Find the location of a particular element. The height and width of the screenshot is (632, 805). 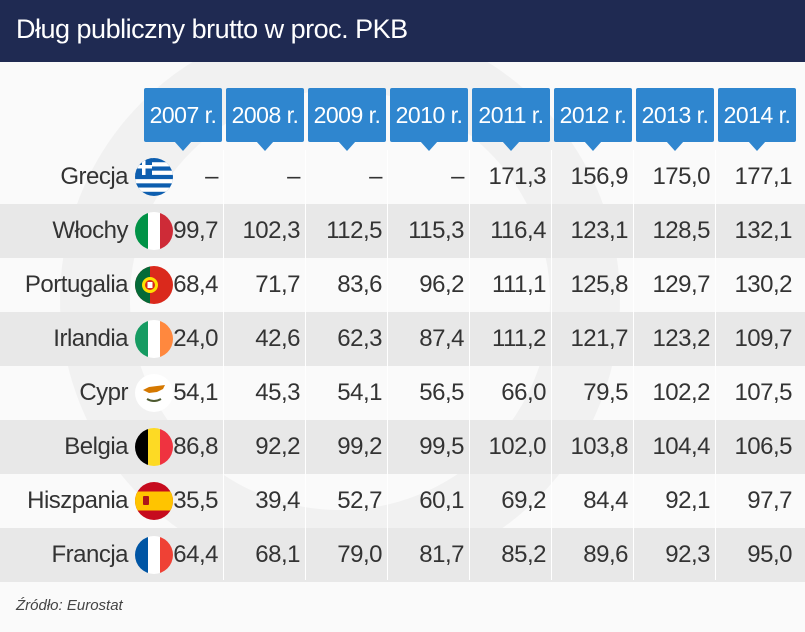

column-header-2011: 2011 r. is located at coordinates (511, 119).